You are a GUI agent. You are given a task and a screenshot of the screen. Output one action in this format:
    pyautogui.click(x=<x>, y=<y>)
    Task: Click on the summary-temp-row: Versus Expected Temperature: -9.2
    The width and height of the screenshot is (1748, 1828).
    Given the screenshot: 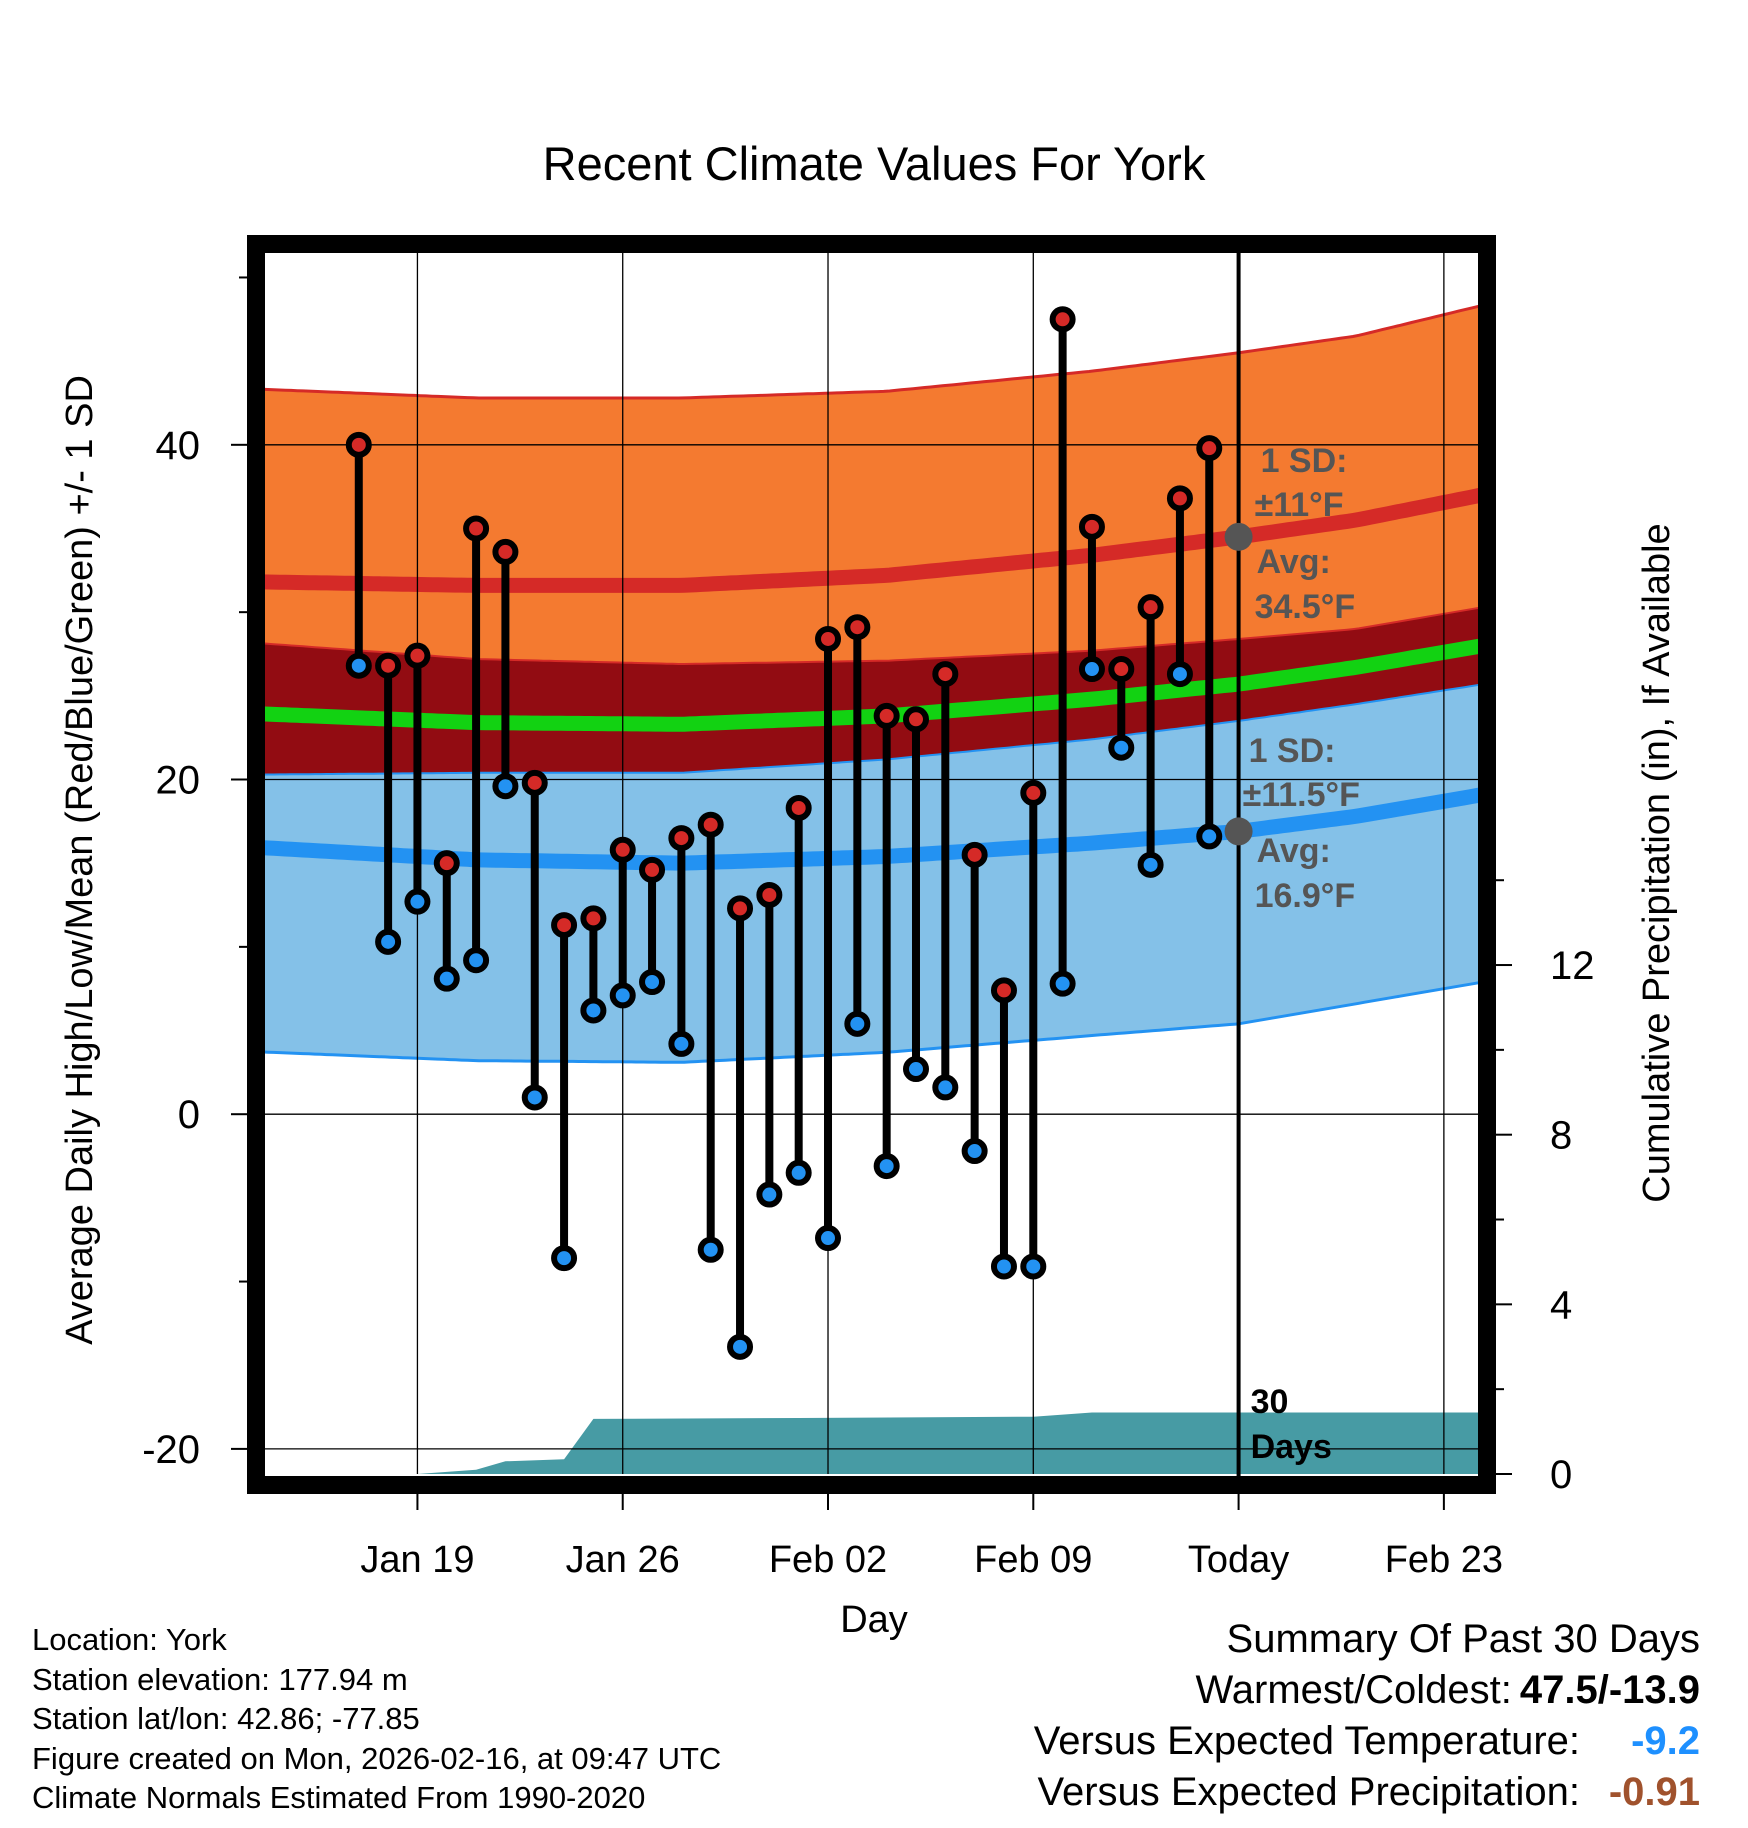 What is the action you would take?
    pyautogui.click(x=1367, y=1741)
    